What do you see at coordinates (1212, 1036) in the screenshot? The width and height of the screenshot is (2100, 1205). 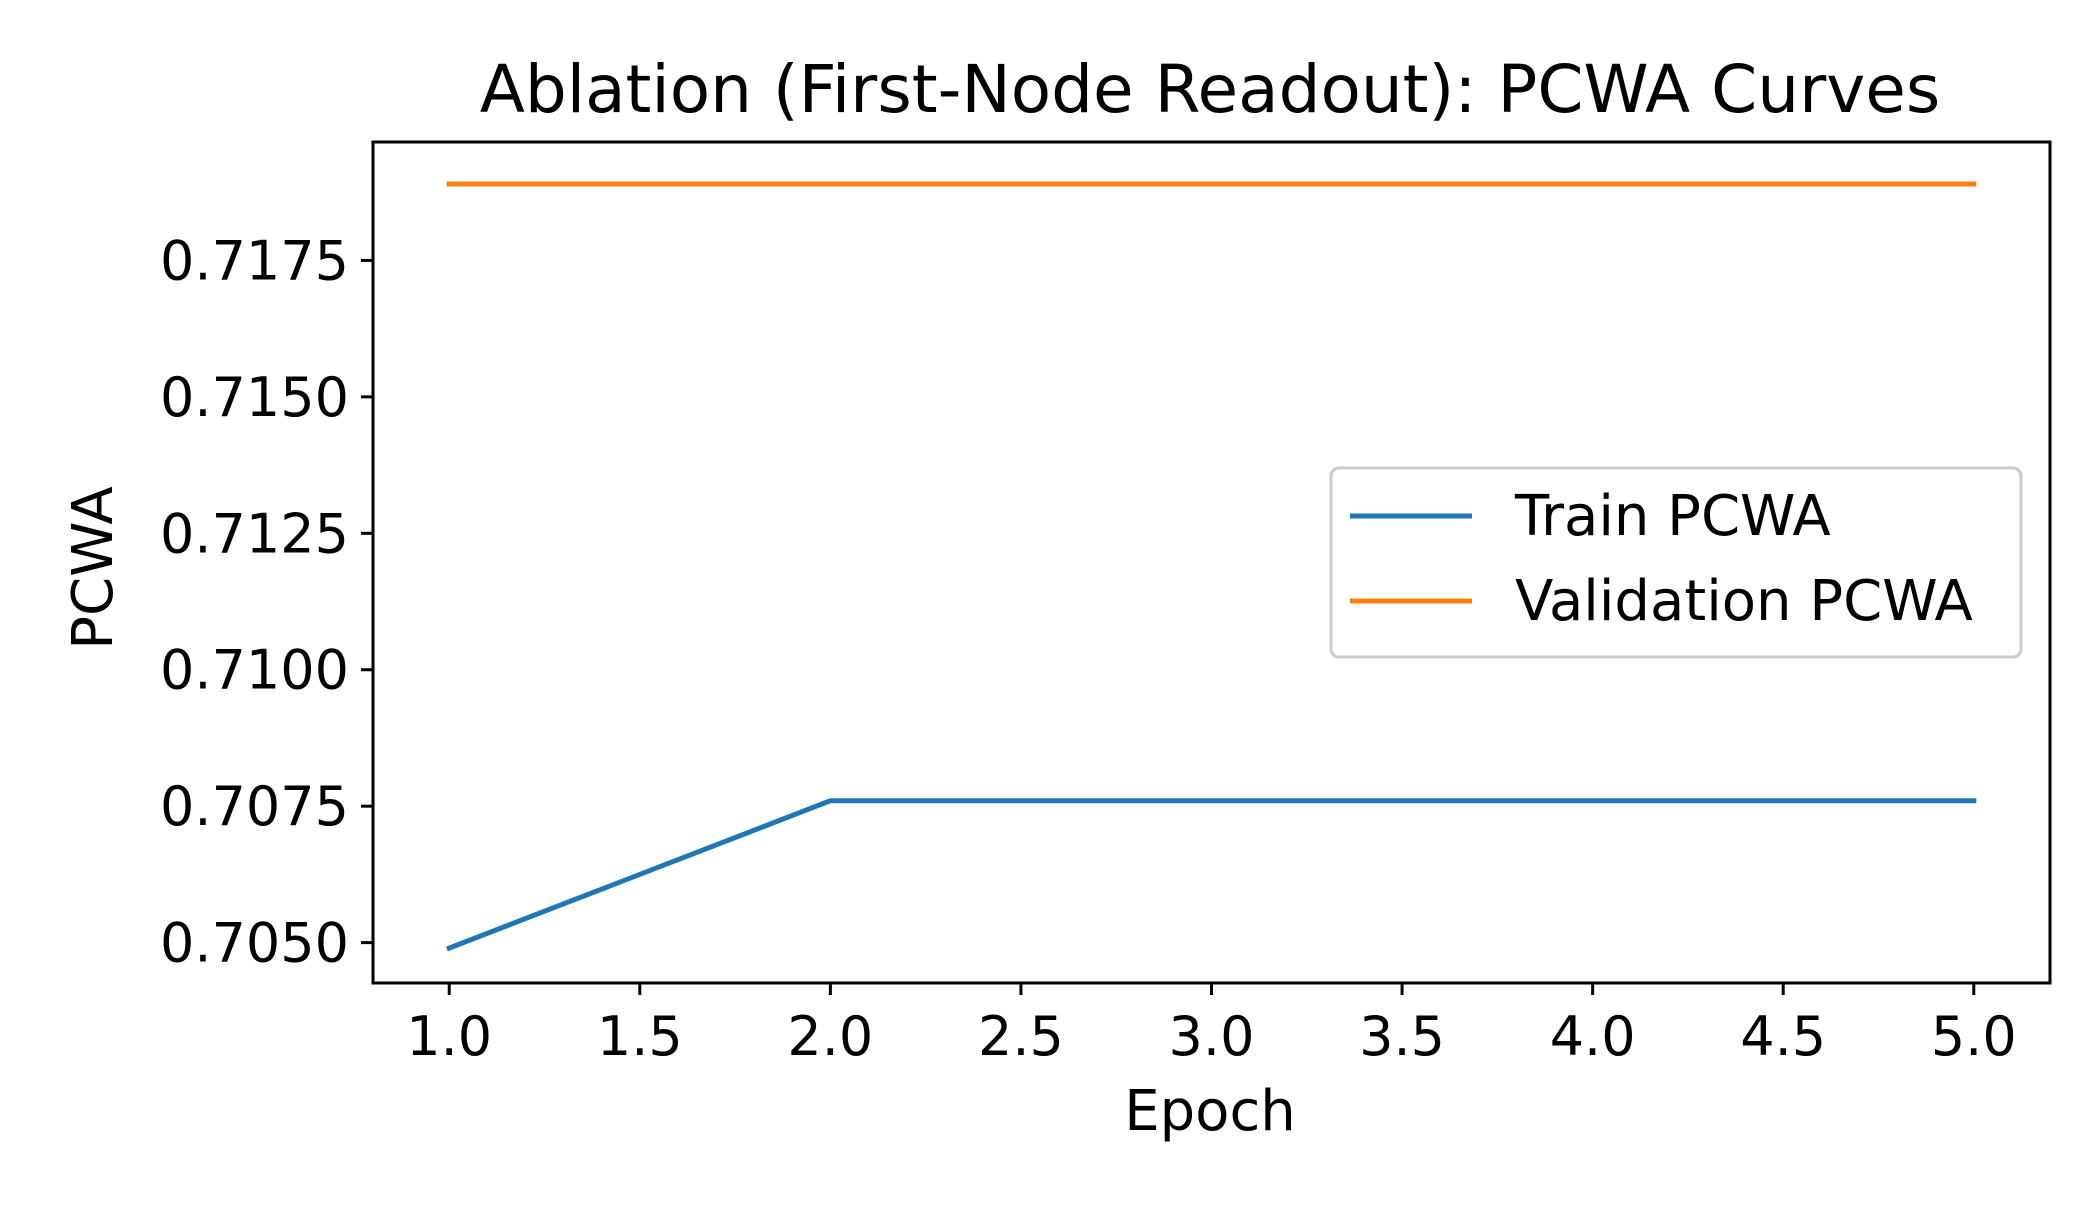 I see `x-tick-label: 3.0` at bounding box center [1212, 1036].